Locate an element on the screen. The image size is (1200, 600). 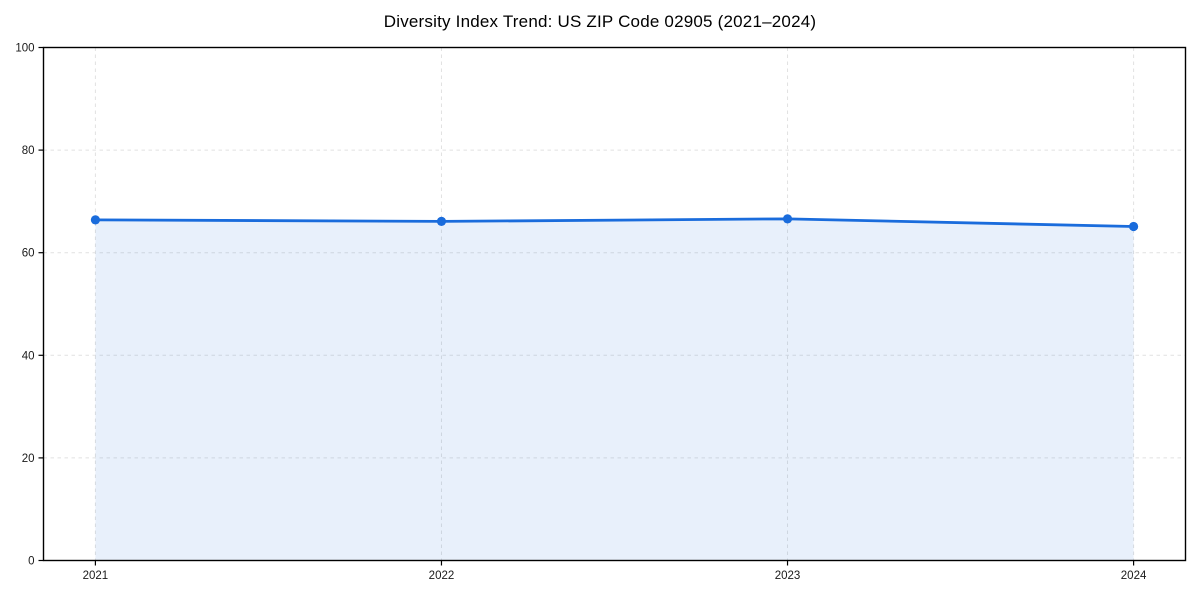
y-tick-label: 80 is located at coordinates (28, 151).